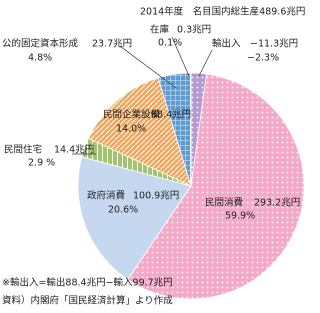  Describe the element at coordinates (226, 44) in the screenshot. I see `slice-label: 輸出入` at that location.